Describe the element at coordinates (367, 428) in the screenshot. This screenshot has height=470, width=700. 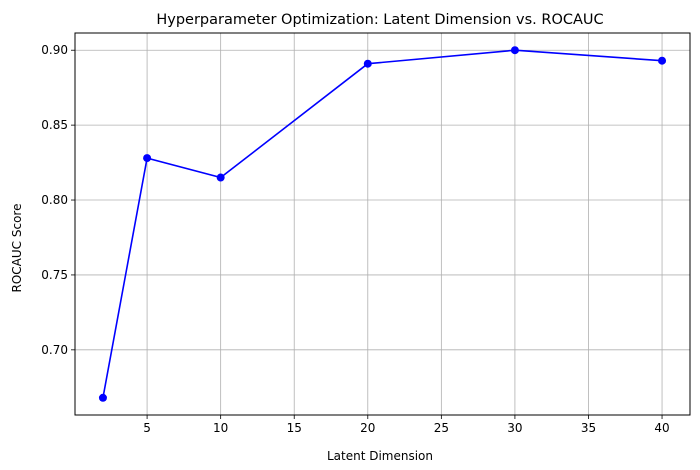
I see `x-tick-label: 20` at that location.